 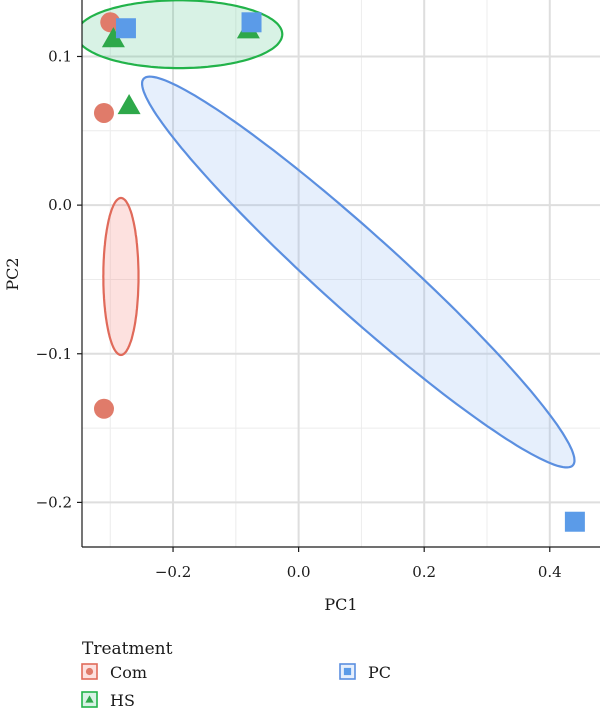 What do you see at coordinates (347, 671) in the screenshot?
I see `legend-marker-pc` at bounding box center [347, 671].